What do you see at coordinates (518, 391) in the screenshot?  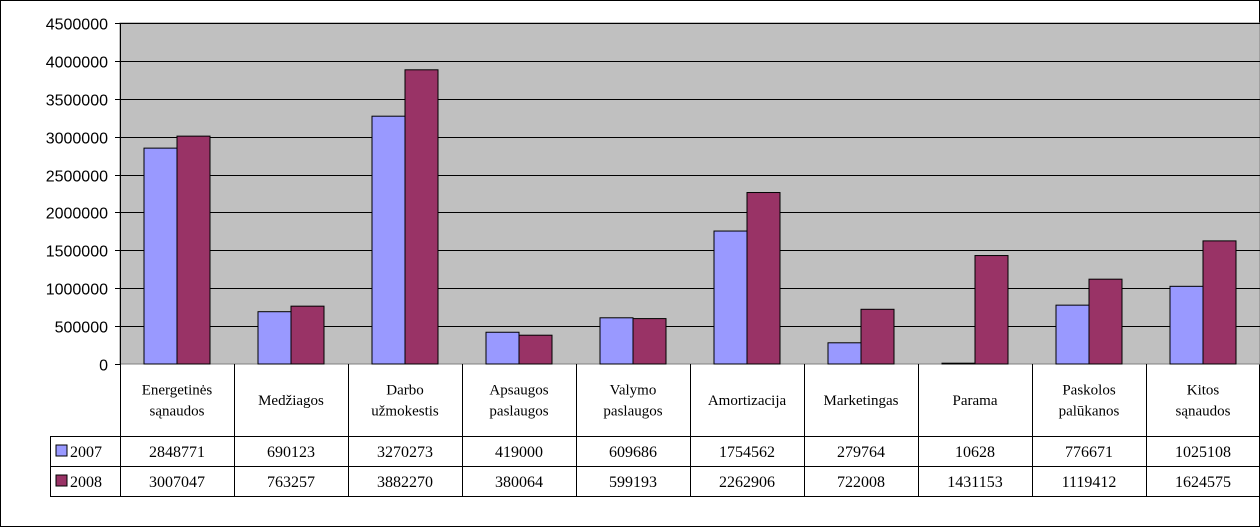 I see `category-label: Apsaugos` at bounding box center [518, 391].